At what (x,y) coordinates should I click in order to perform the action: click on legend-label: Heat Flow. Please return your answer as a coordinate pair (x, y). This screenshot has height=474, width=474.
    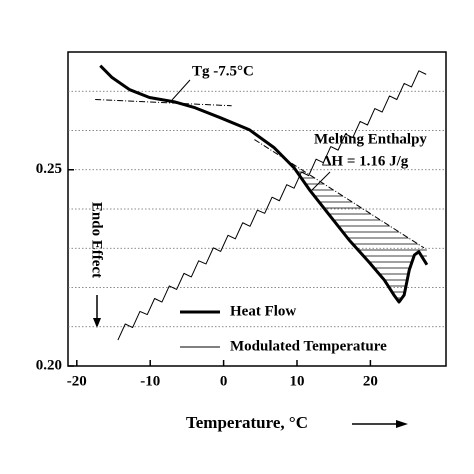
    Looking at the image, I should click on (263, 311).